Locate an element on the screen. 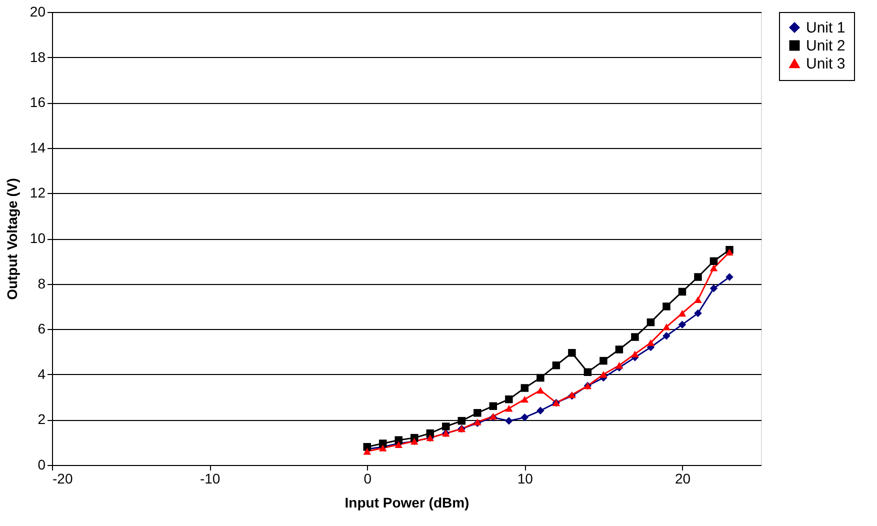 This screenshot has width=877, height=526. y-tick-label: 4 is located at coordinates (42, 374).